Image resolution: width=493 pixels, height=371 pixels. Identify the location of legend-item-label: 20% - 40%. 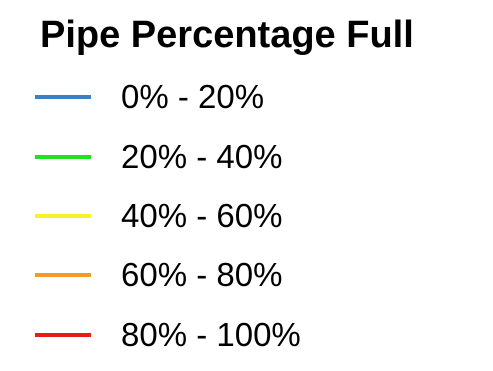
(202, 156).